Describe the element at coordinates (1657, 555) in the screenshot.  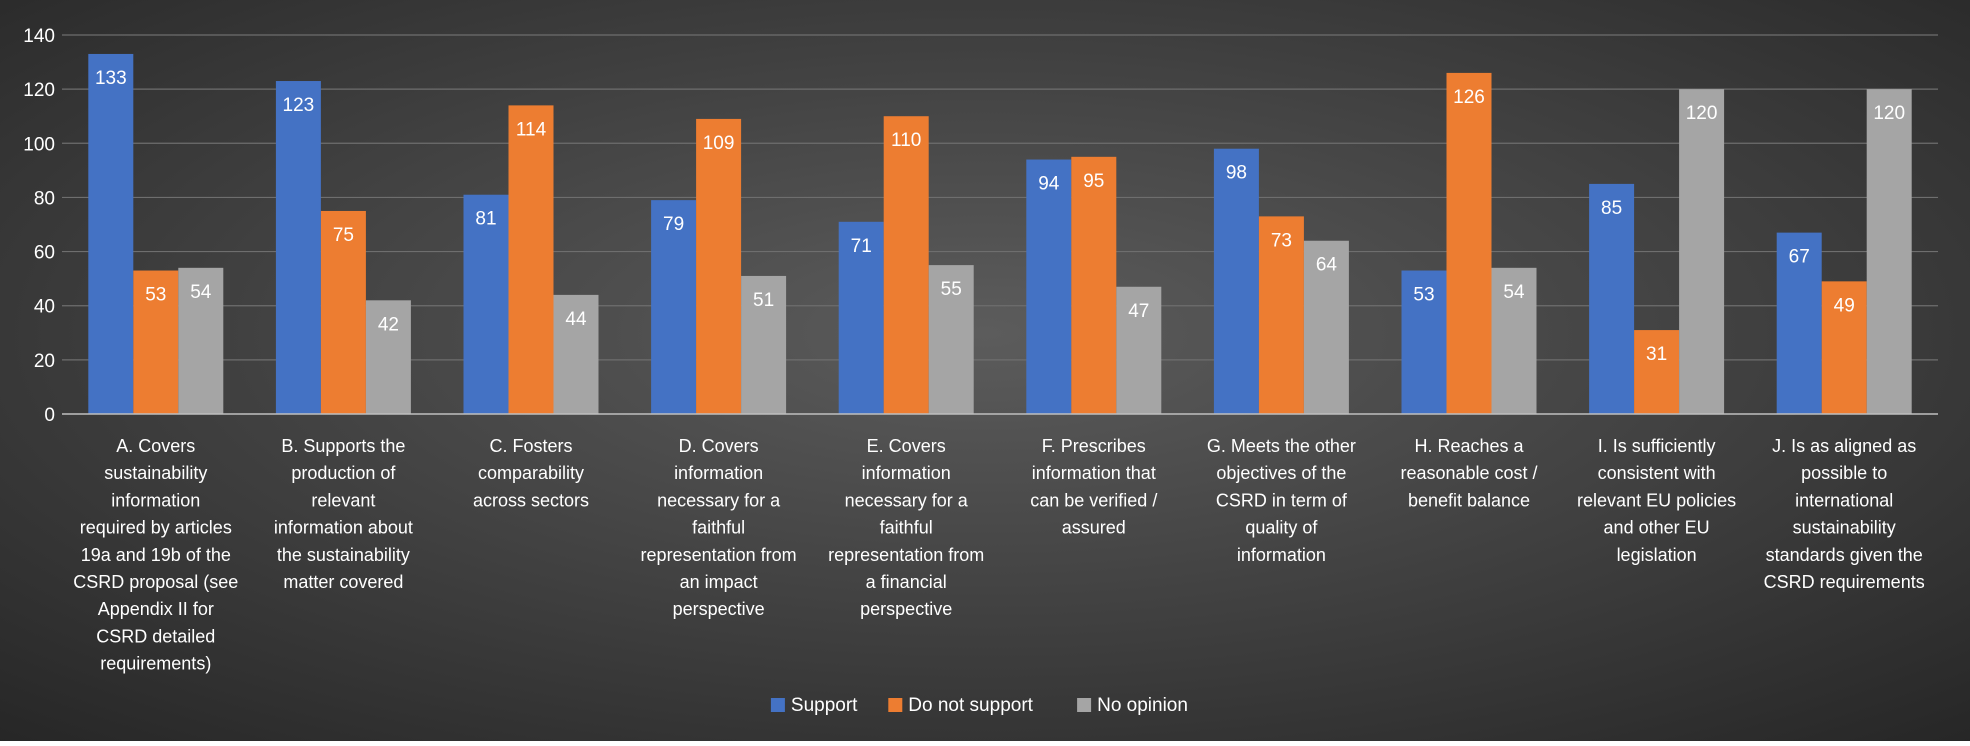
I see `x-tick-label-line: legislation` at that location.